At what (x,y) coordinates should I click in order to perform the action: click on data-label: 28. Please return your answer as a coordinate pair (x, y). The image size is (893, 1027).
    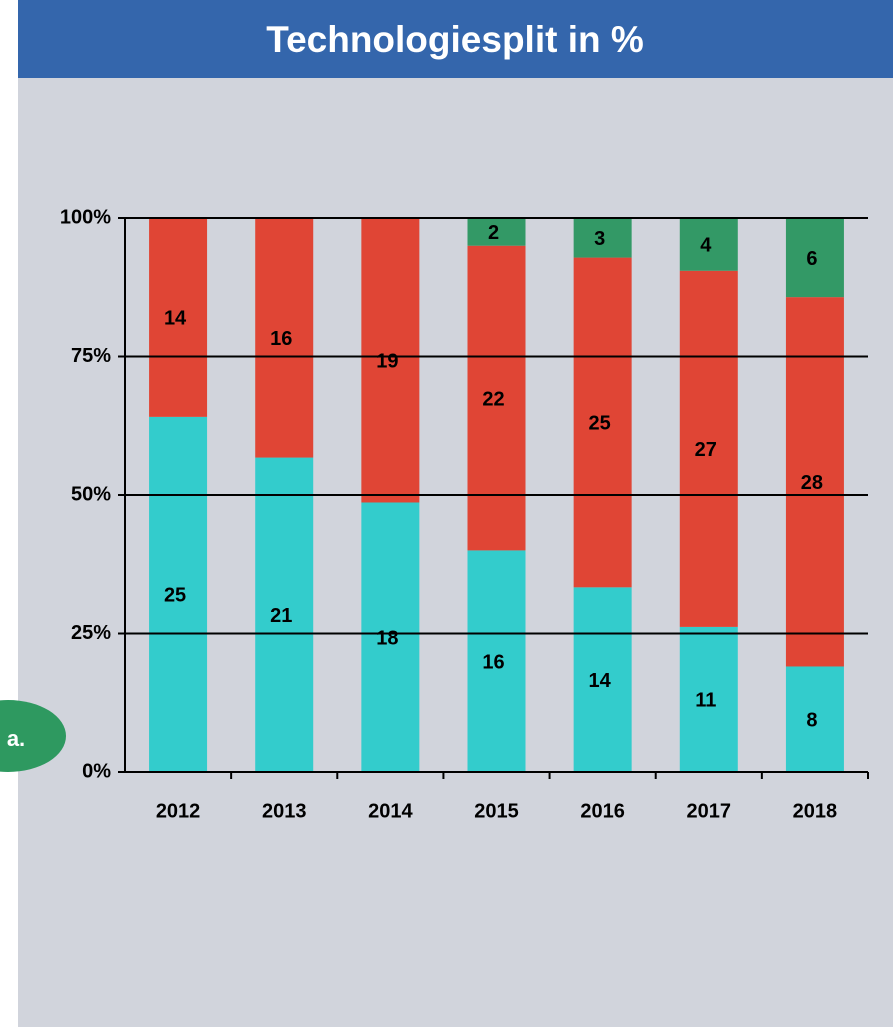
    Looking at the image, I should click on (812, 483).